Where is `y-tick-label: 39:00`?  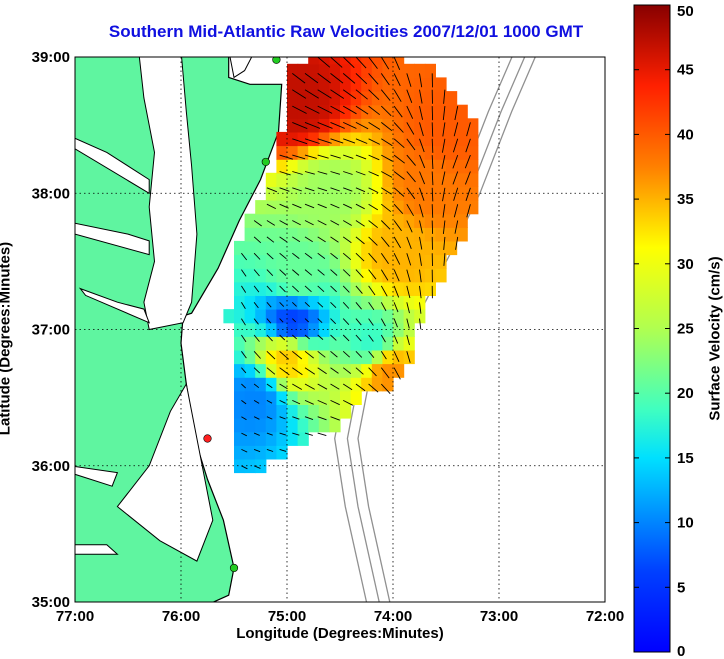 y-tick-label: 39:00 is located at coordinates (51, 57).